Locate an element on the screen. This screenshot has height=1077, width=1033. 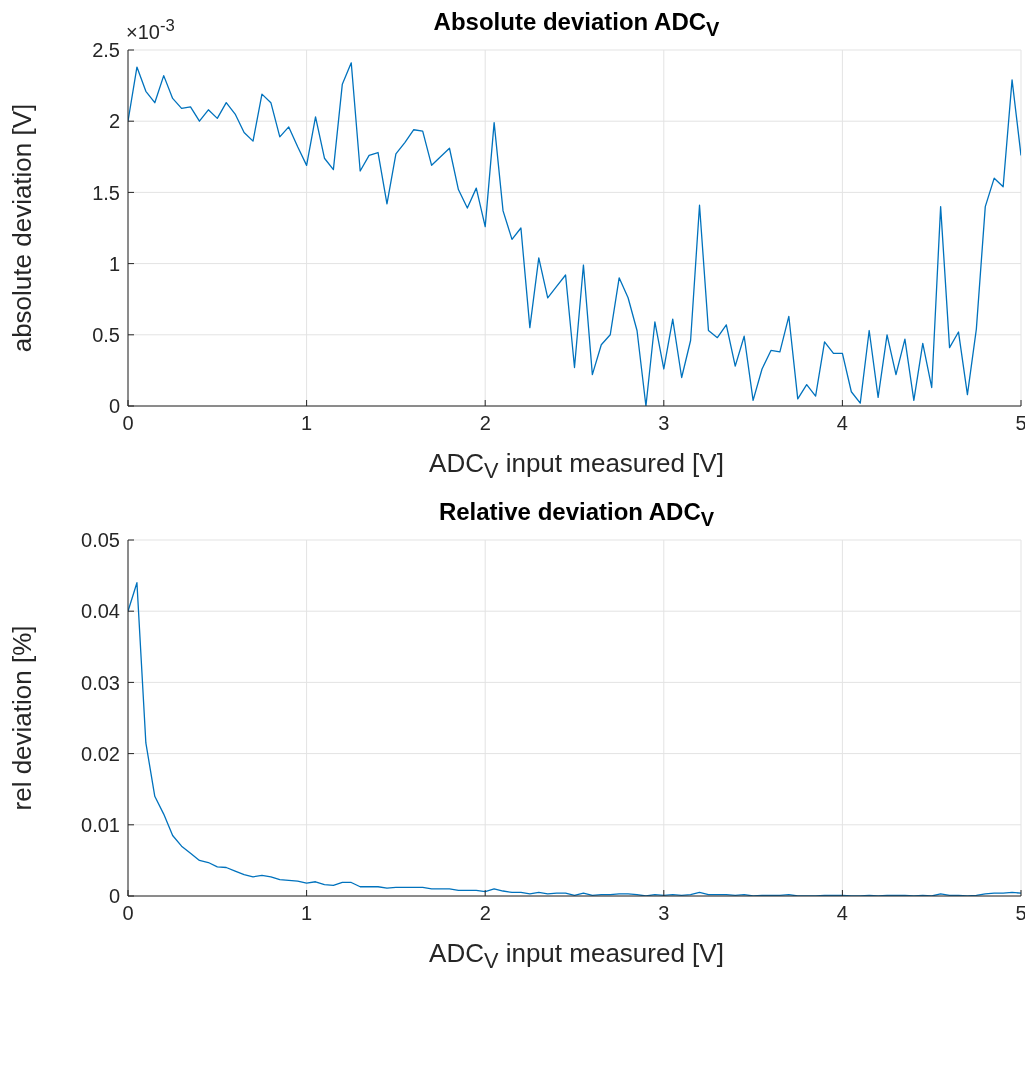
text: ×10$^{-3}$ is located at coordinates (150, 30).